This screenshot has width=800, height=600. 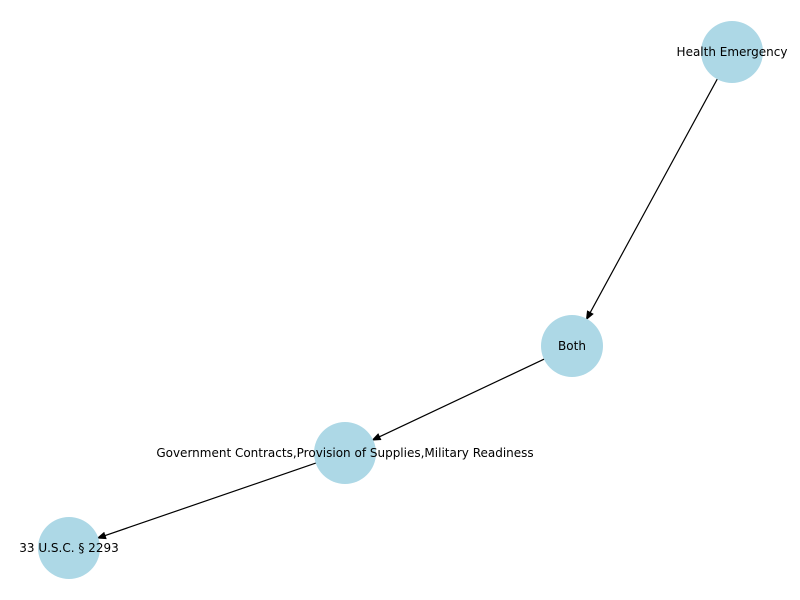 I want to click on node-usc, so click(x=69, y=548).